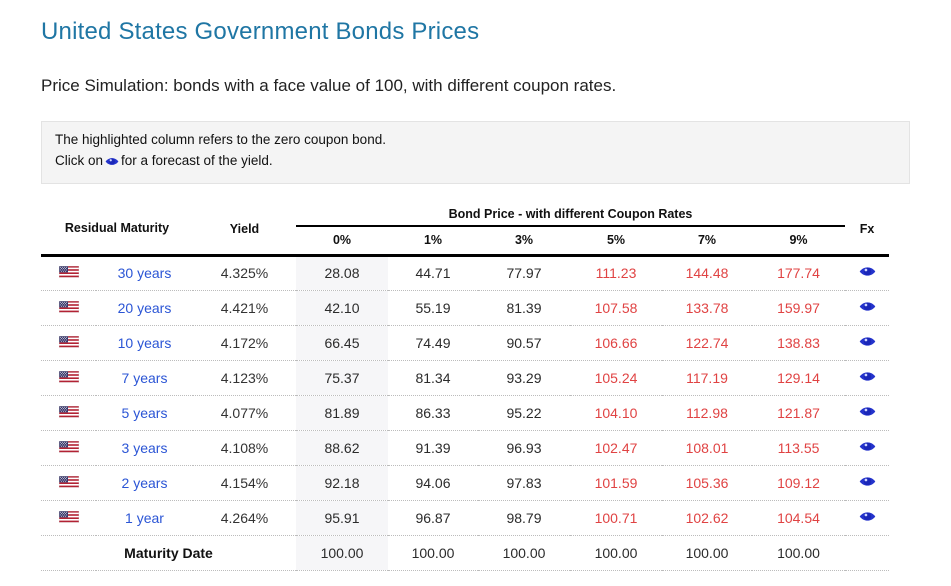  I want to click on column-header-residual-maturity: Residual Maturity, so click(117, 228).